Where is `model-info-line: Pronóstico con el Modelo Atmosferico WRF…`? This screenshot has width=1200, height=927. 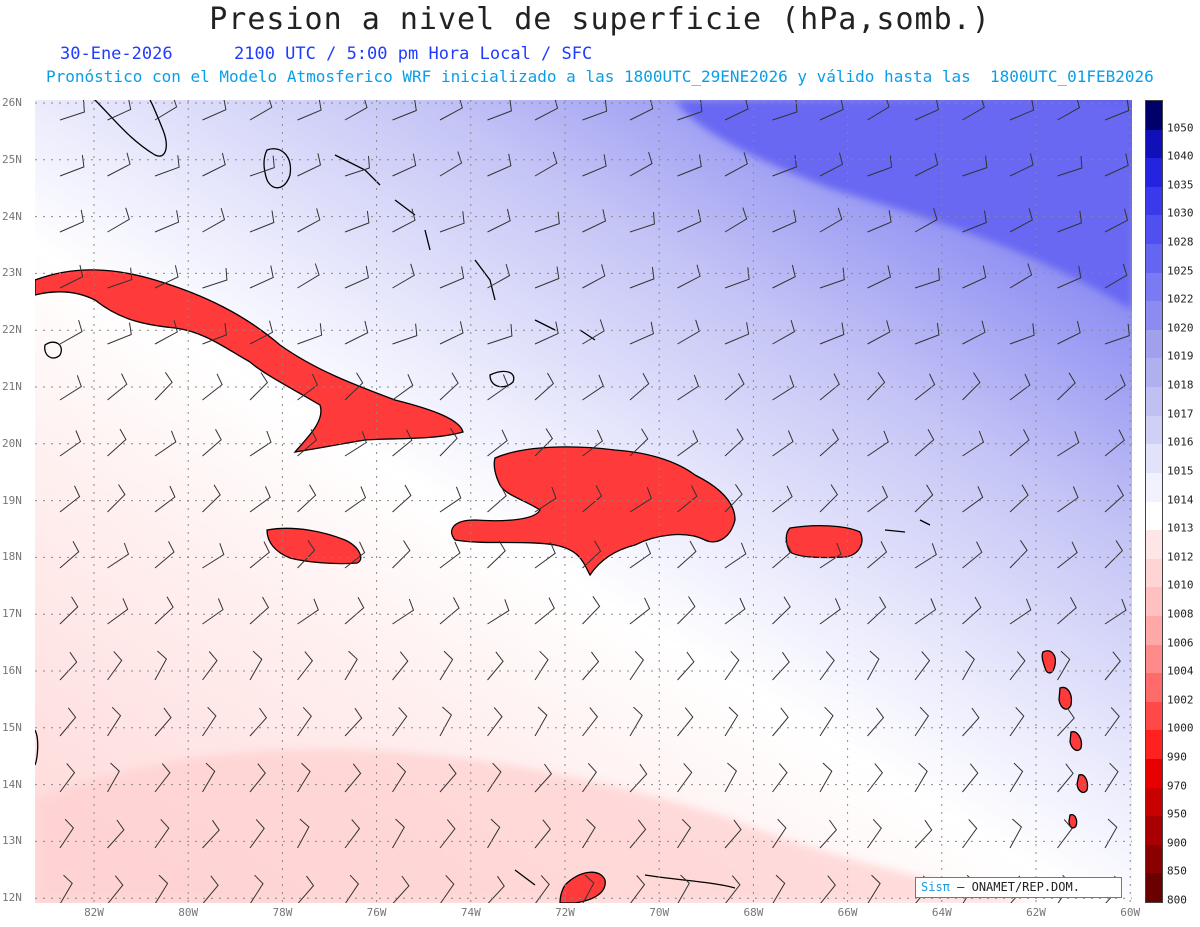
model-info-line: Pronóstico con el Modelo Atmosferico WRF… is located at coordinates (600, 76).